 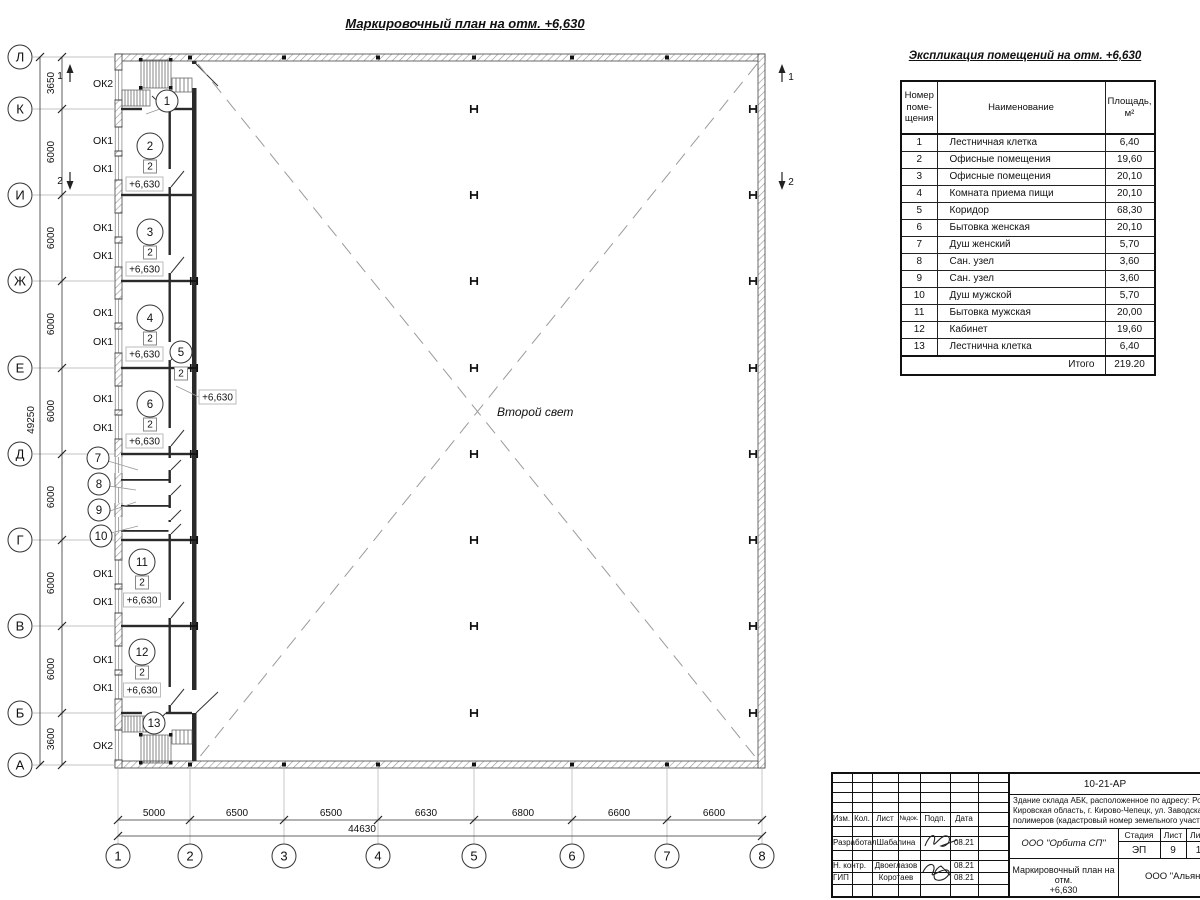 What do you see at coordinates (20, 368) in the screenshot?
I see `axis-label: Е` at bounding box center [20, 368].